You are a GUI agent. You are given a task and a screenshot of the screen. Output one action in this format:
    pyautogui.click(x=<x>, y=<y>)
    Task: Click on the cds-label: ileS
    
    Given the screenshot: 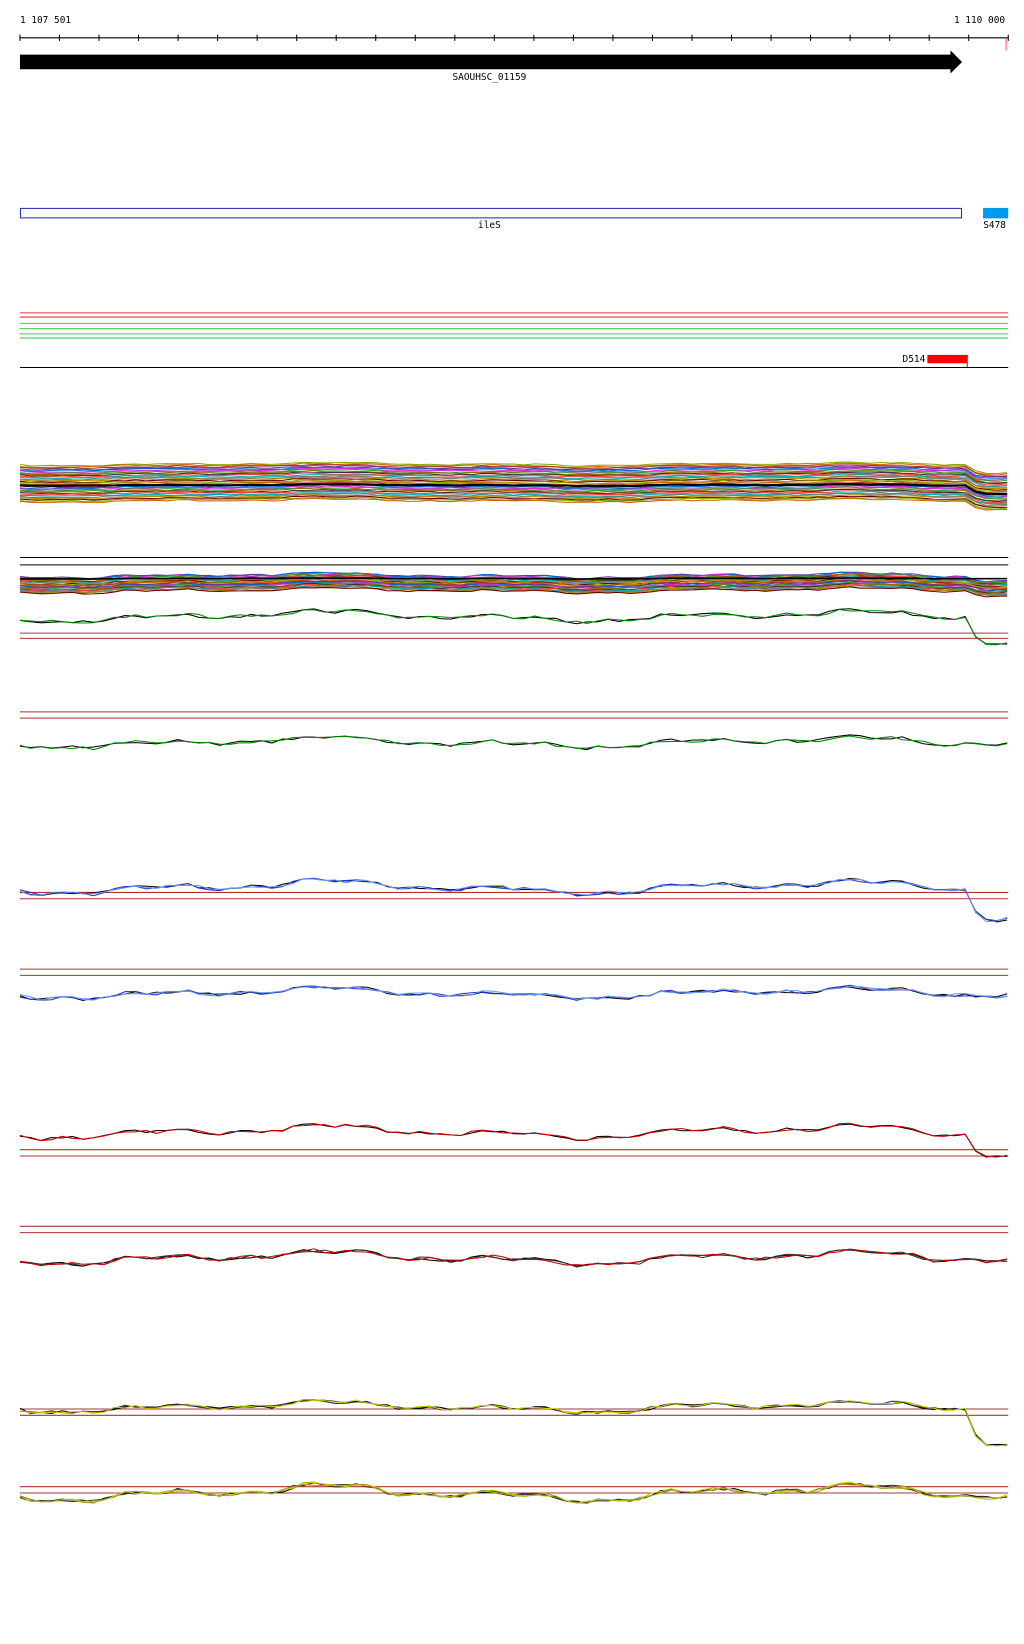 What is the action you would take?
    pyautogui.click(x=489, y=225)
    